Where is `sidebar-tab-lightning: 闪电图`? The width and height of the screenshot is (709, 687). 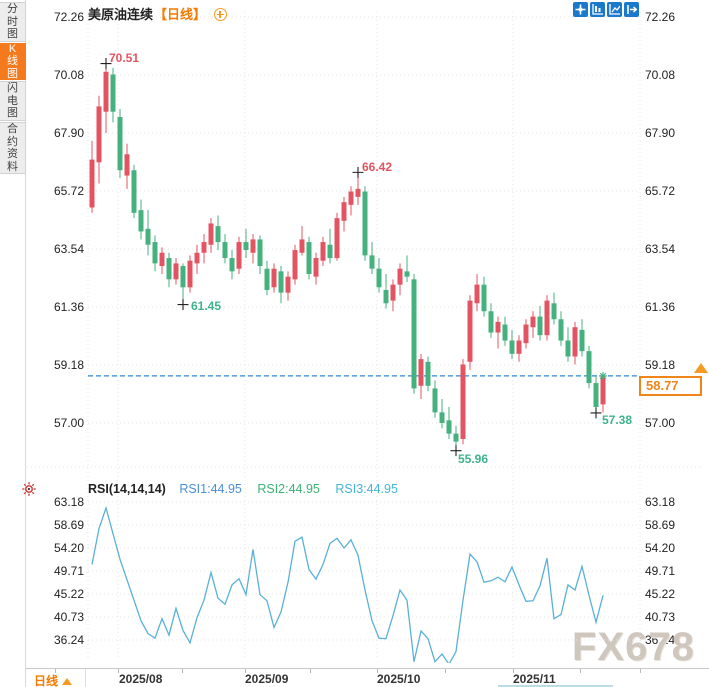
sidebar-tab-lightning: 闪电图 is located at coordinates (13, 101).